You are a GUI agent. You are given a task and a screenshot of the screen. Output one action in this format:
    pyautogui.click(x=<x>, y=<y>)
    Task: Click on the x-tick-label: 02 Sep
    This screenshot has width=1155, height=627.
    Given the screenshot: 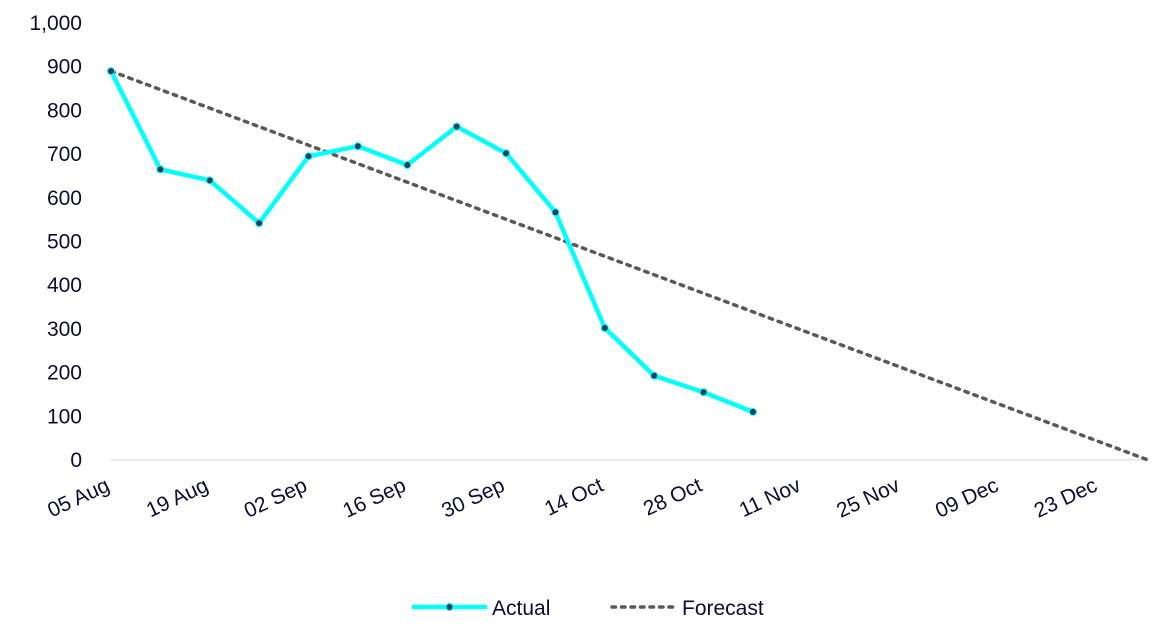 What is the action you would take?
    pyautogui.click(x=276, y=498)
    